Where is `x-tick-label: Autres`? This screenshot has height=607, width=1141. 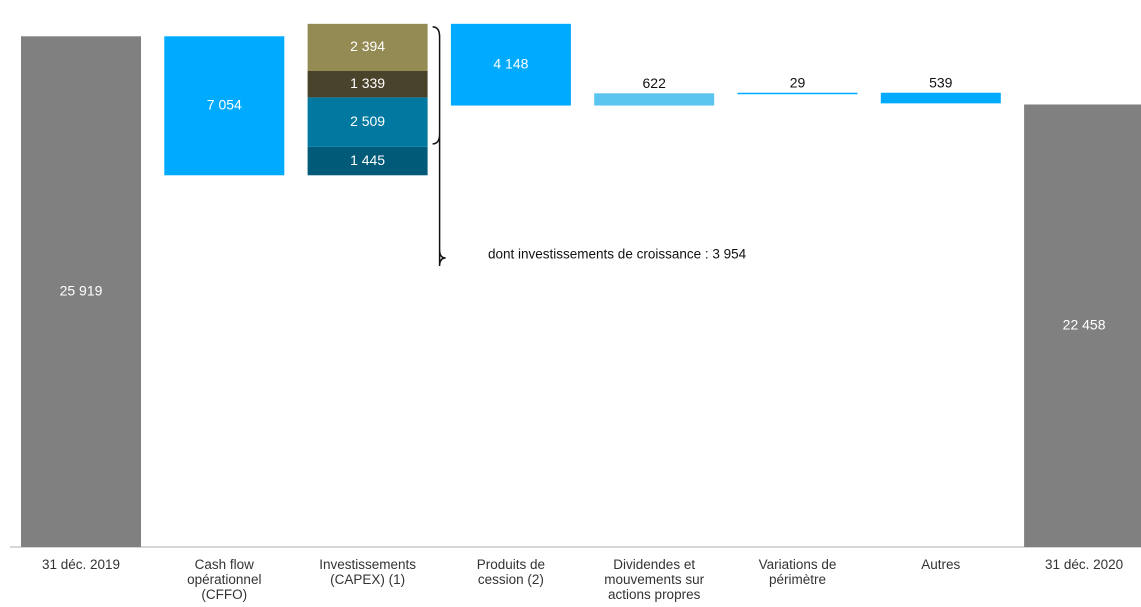
x-tick-label: Autres is located at coordinates (941, 564).